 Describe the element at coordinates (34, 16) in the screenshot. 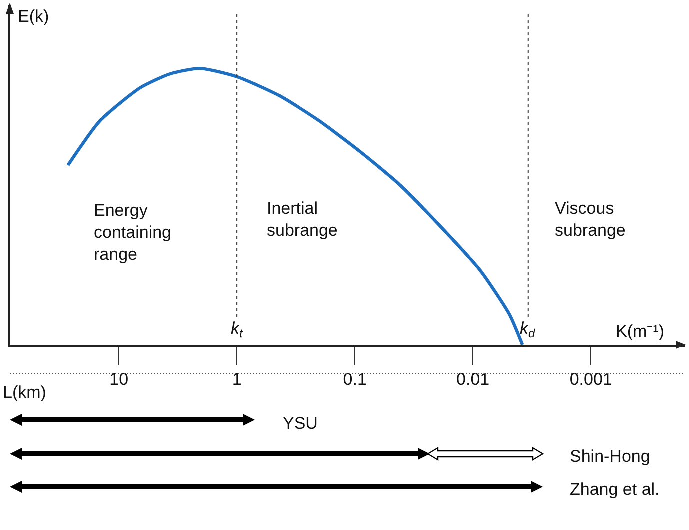

I see `y-axis-title: E(k)` at that location.